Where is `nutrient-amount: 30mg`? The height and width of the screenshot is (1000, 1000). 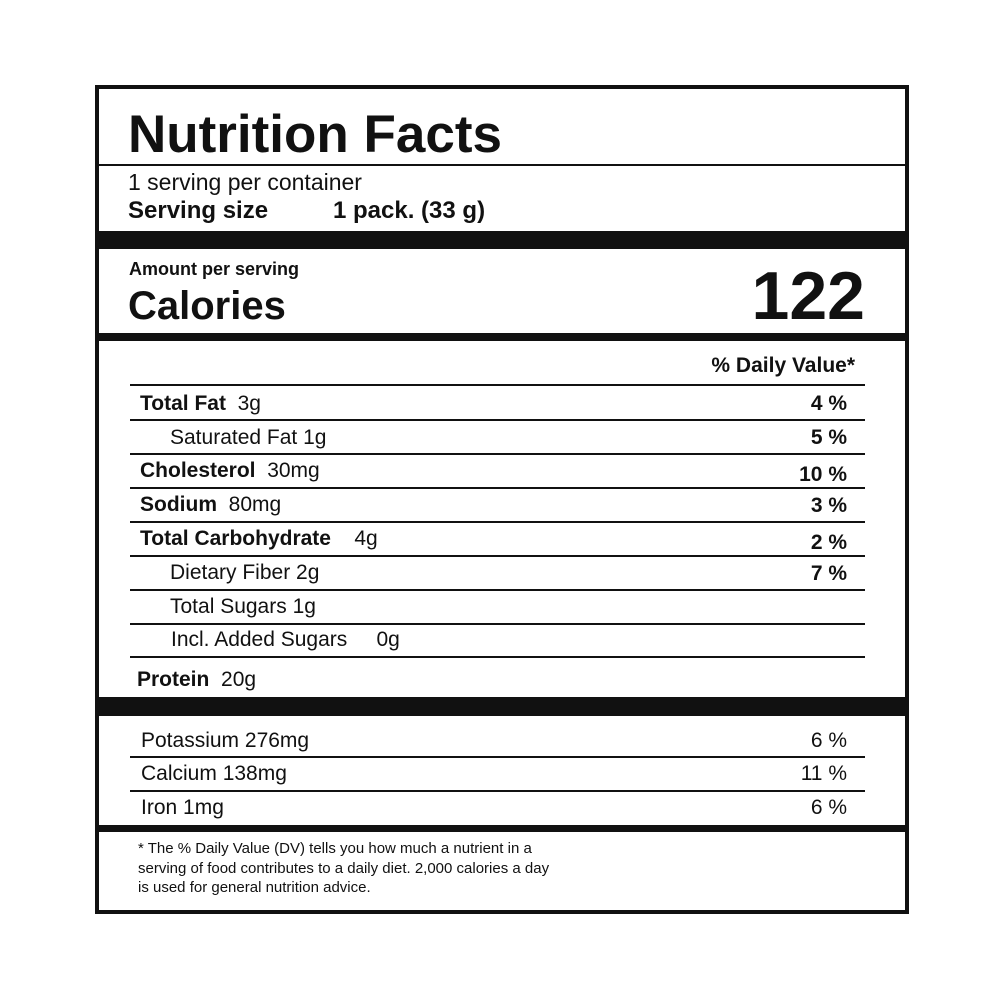 nutrient-amount: 30mg is located at coordinates (293, 470).